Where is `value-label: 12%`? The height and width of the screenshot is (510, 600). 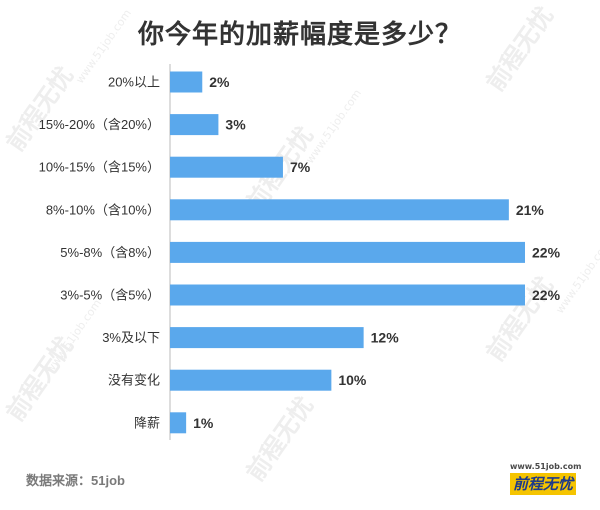
value-label: 12% is located at coordinates (385, 338).